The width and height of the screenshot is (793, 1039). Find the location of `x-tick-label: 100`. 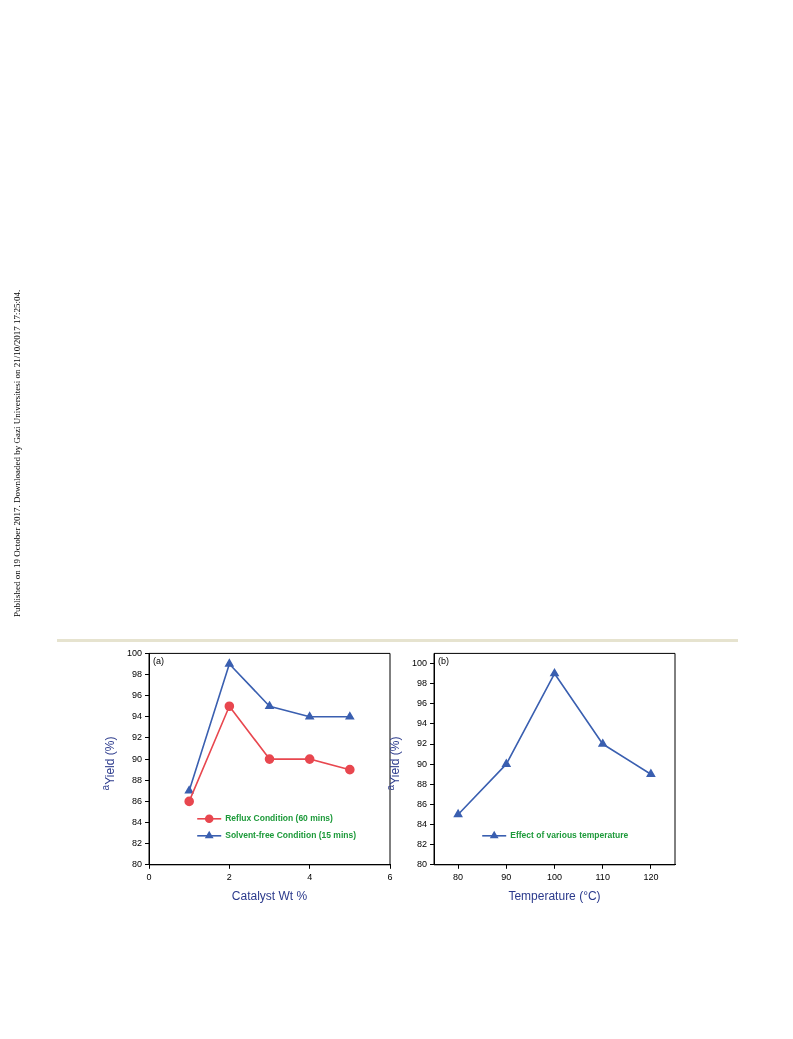

x-tick-label: 100 is located at coordinates (554, 876).